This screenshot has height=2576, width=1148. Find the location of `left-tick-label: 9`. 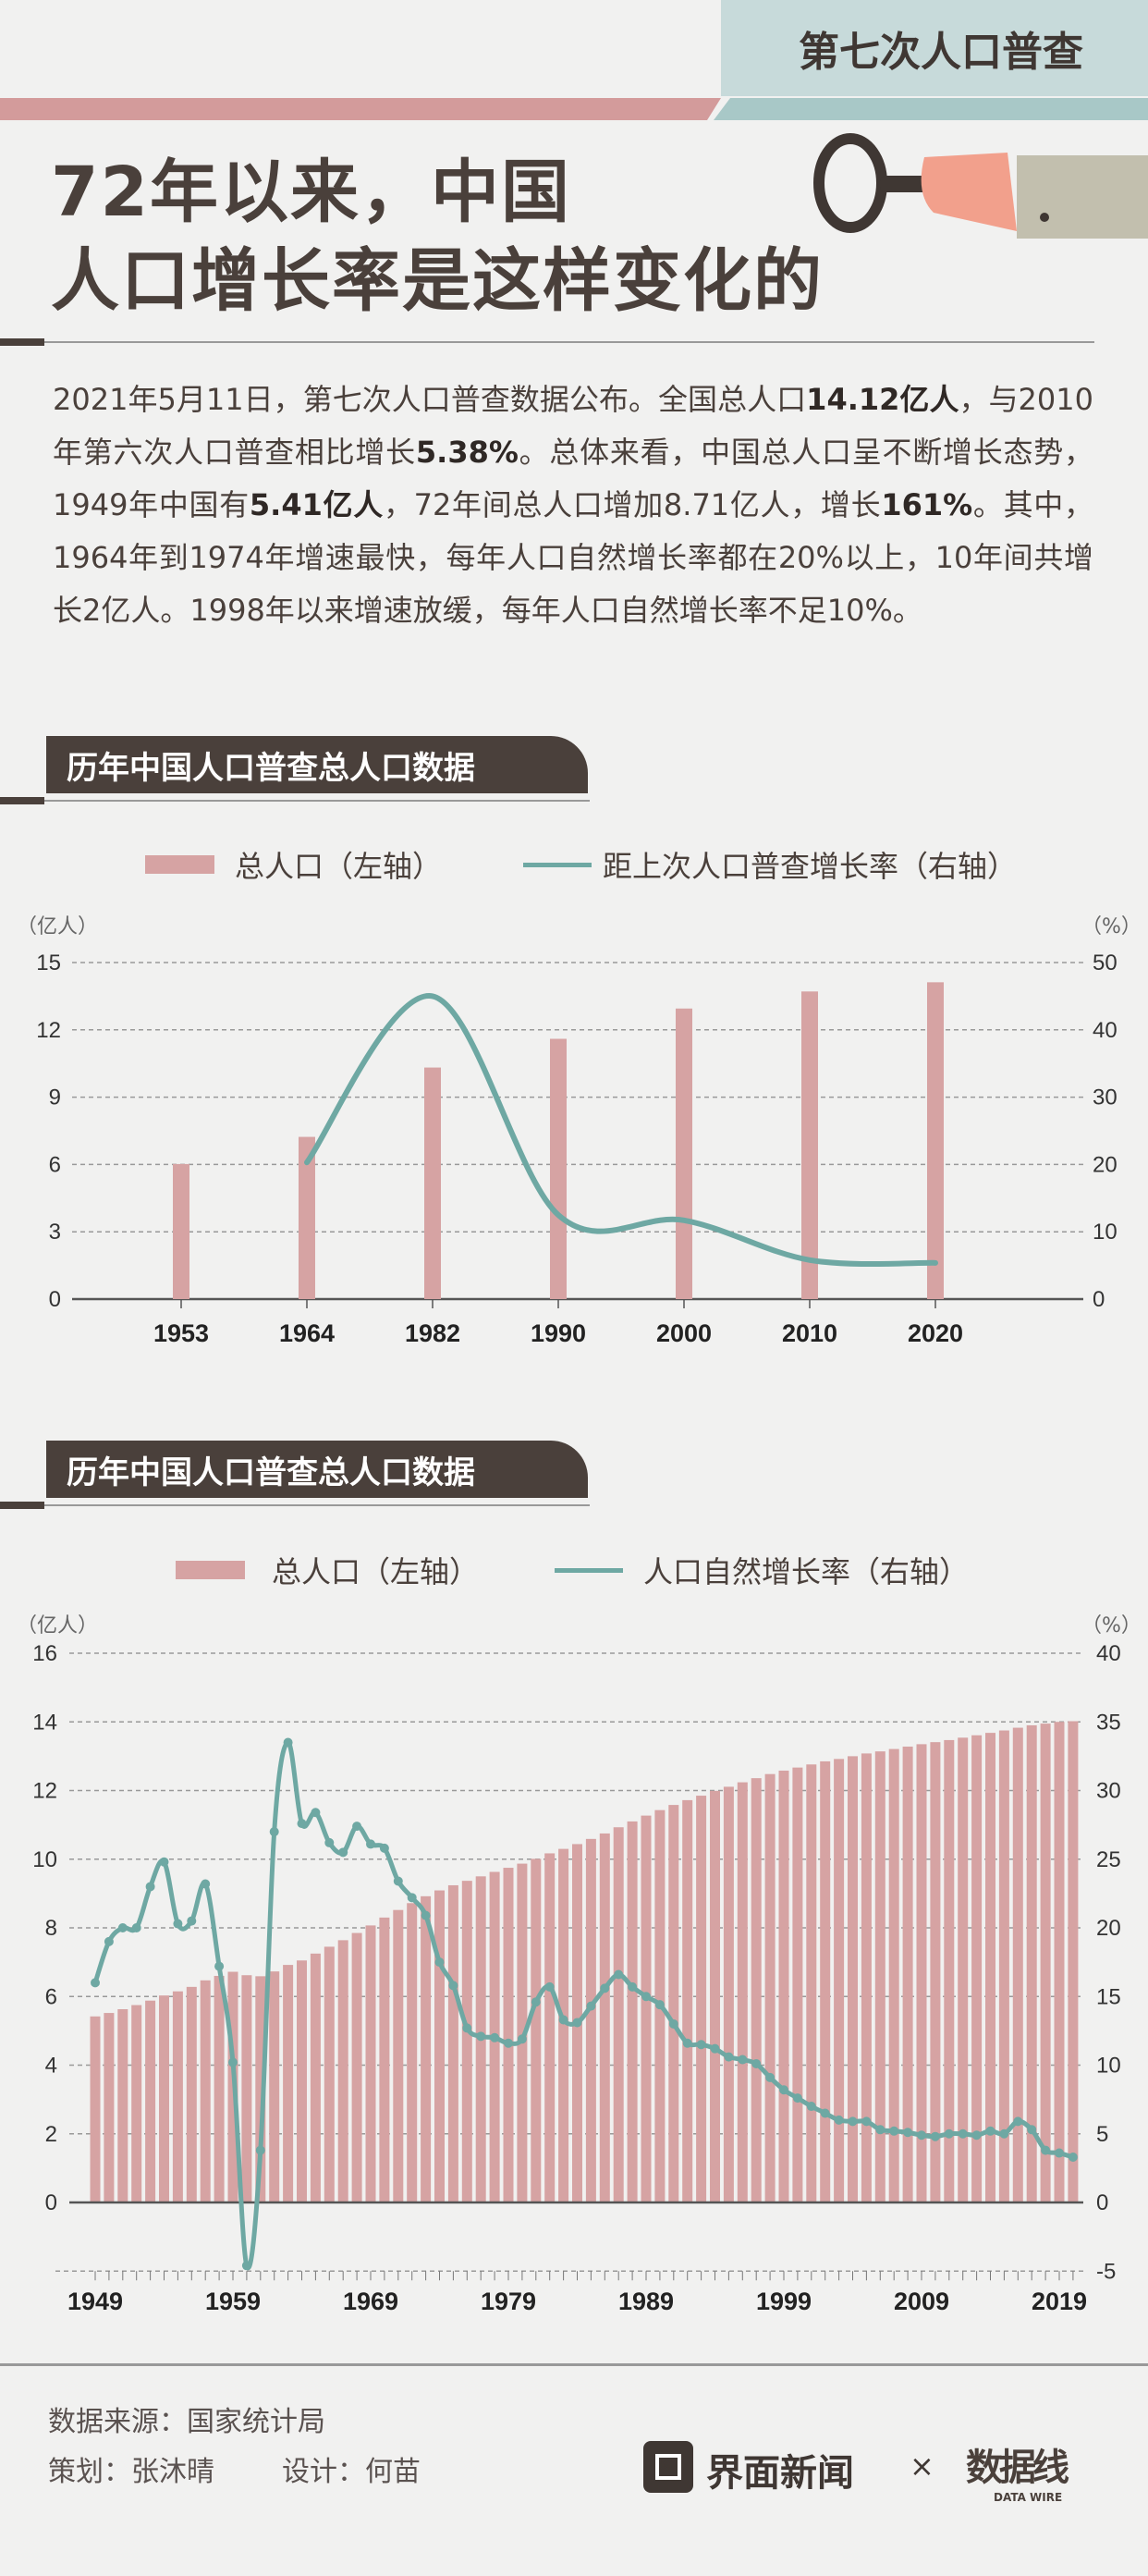

left-tick-label: 9 is located at coordinates (55, 1098).